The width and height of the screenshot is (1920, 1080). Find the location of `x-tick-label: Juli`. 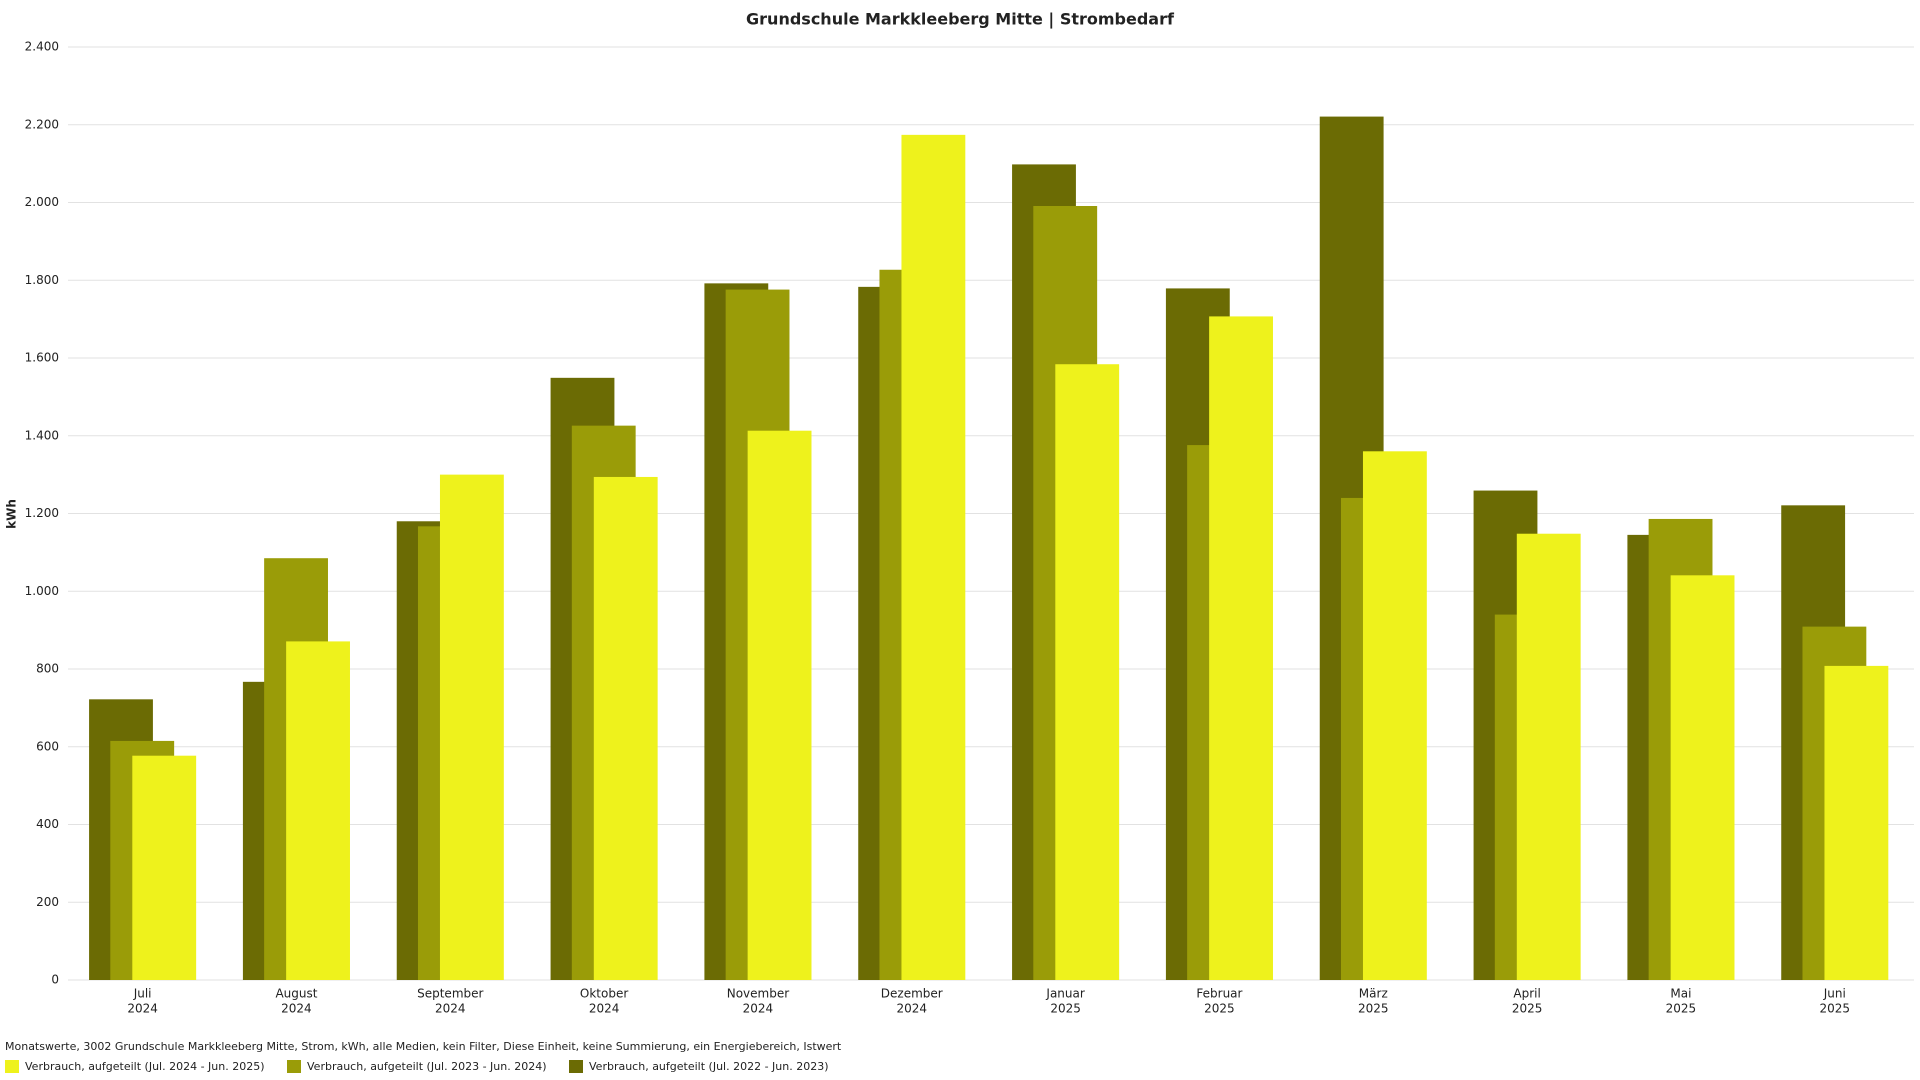

x-tick-label: Juli is located at coordinates (142, 994).